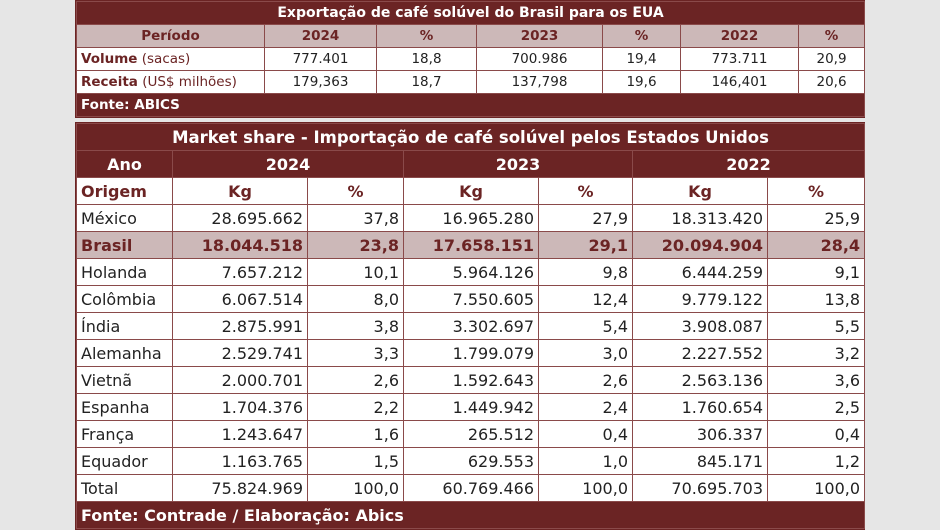  I want to click on table-cell: 19,6, so click(641, 82).